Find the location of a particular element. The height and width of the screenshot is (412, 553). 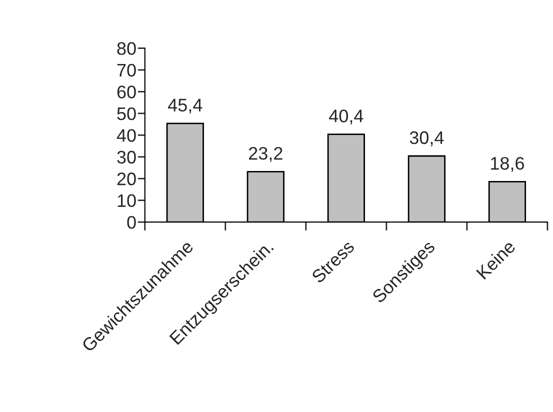

y-tick-label: 80 is located at coordinates (126, 48).